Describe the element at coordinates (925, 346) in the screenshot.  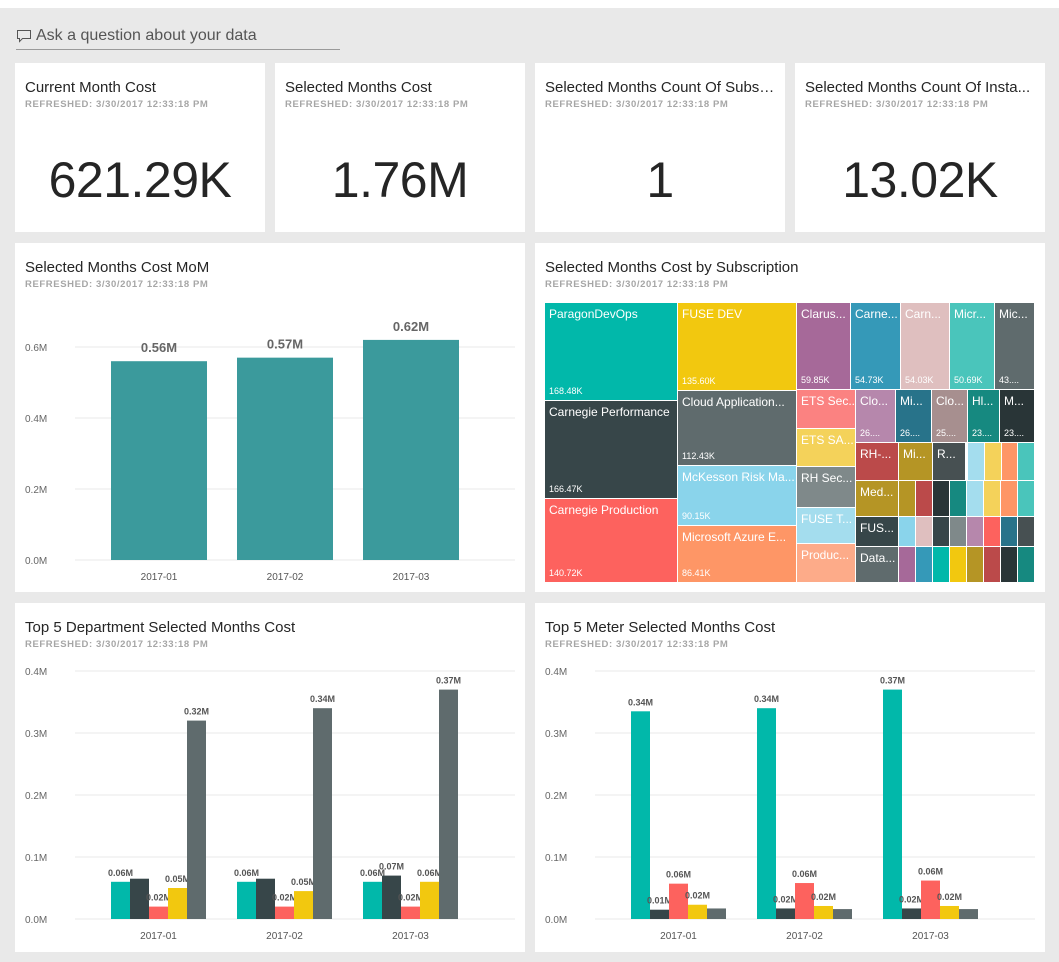
I see `treemap-cell: Carn... 54.03K` at that location.